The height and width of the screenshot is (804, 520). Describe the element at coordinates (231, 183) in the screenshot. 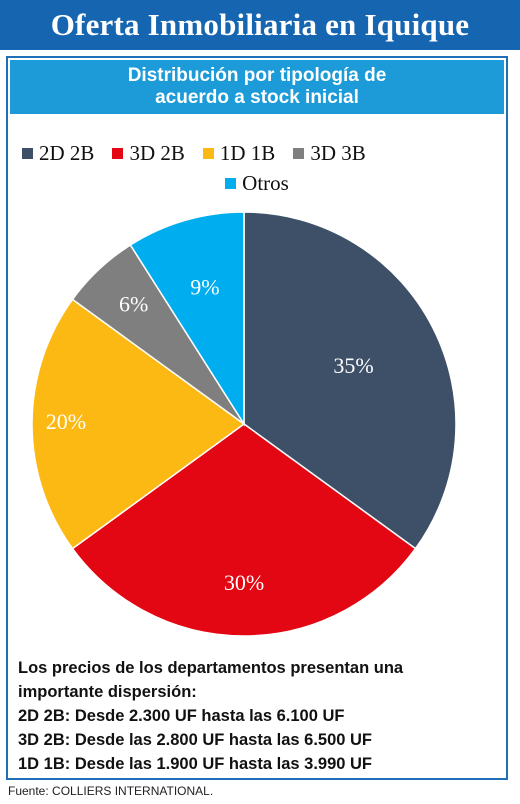

I see `legend-swatch-otros` at that location.